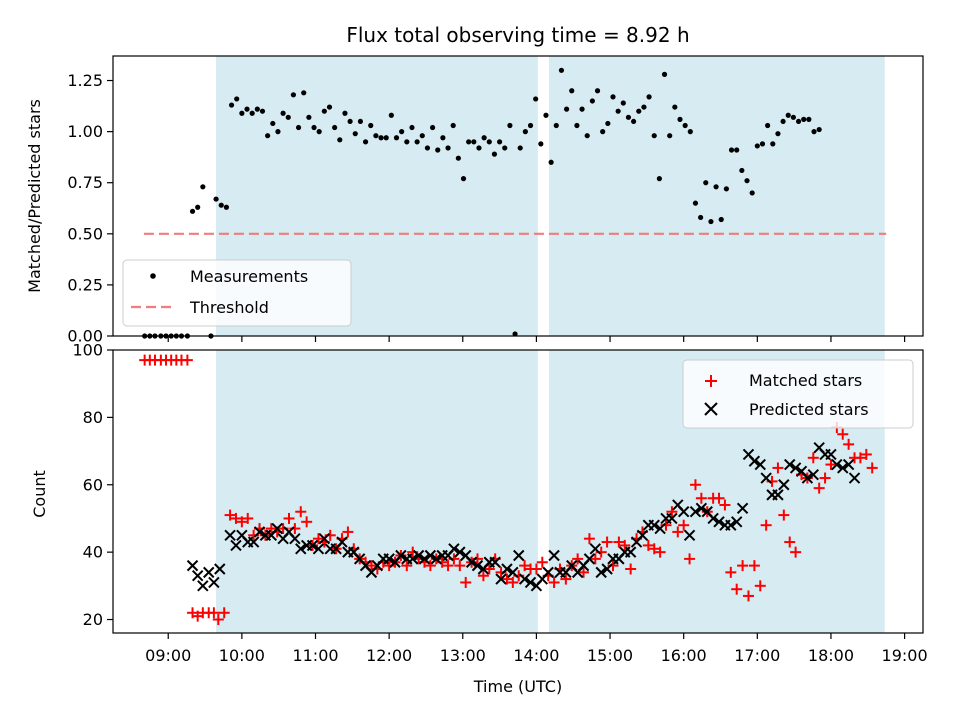  What do you see at coordinates (757, 655) in the screenshot?
I see `x-tick-label: 17:00` at bounding box center [757, 655].